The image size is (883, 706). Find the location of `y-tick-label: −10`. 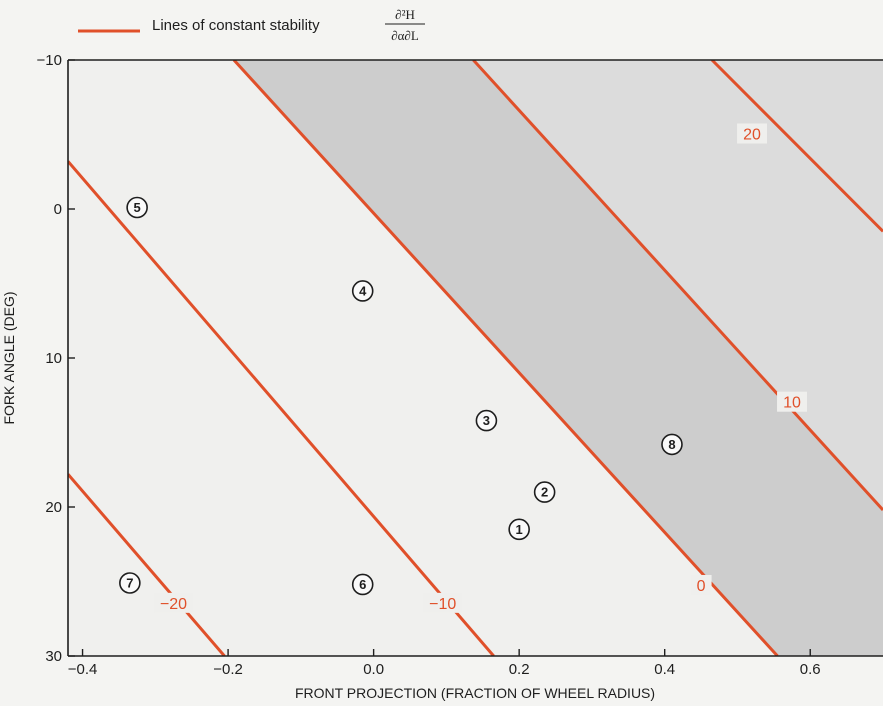

y-tick-label: −10 is located at coordinates (49, 60).